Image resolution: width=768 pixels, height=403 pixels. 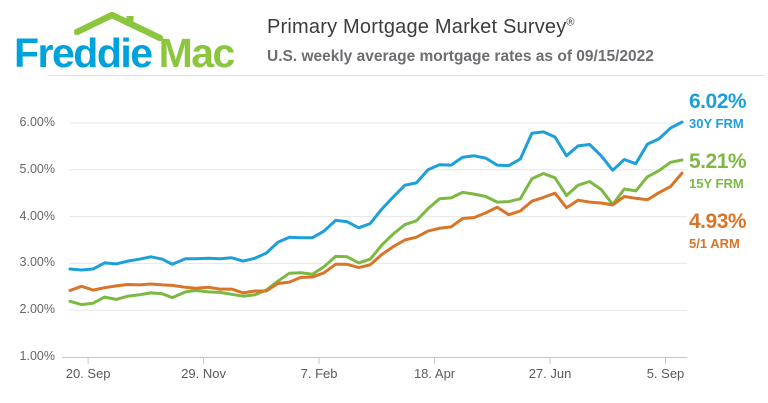 I want to click on y-axis-label: 5.00%, so click(x=37, y=168).